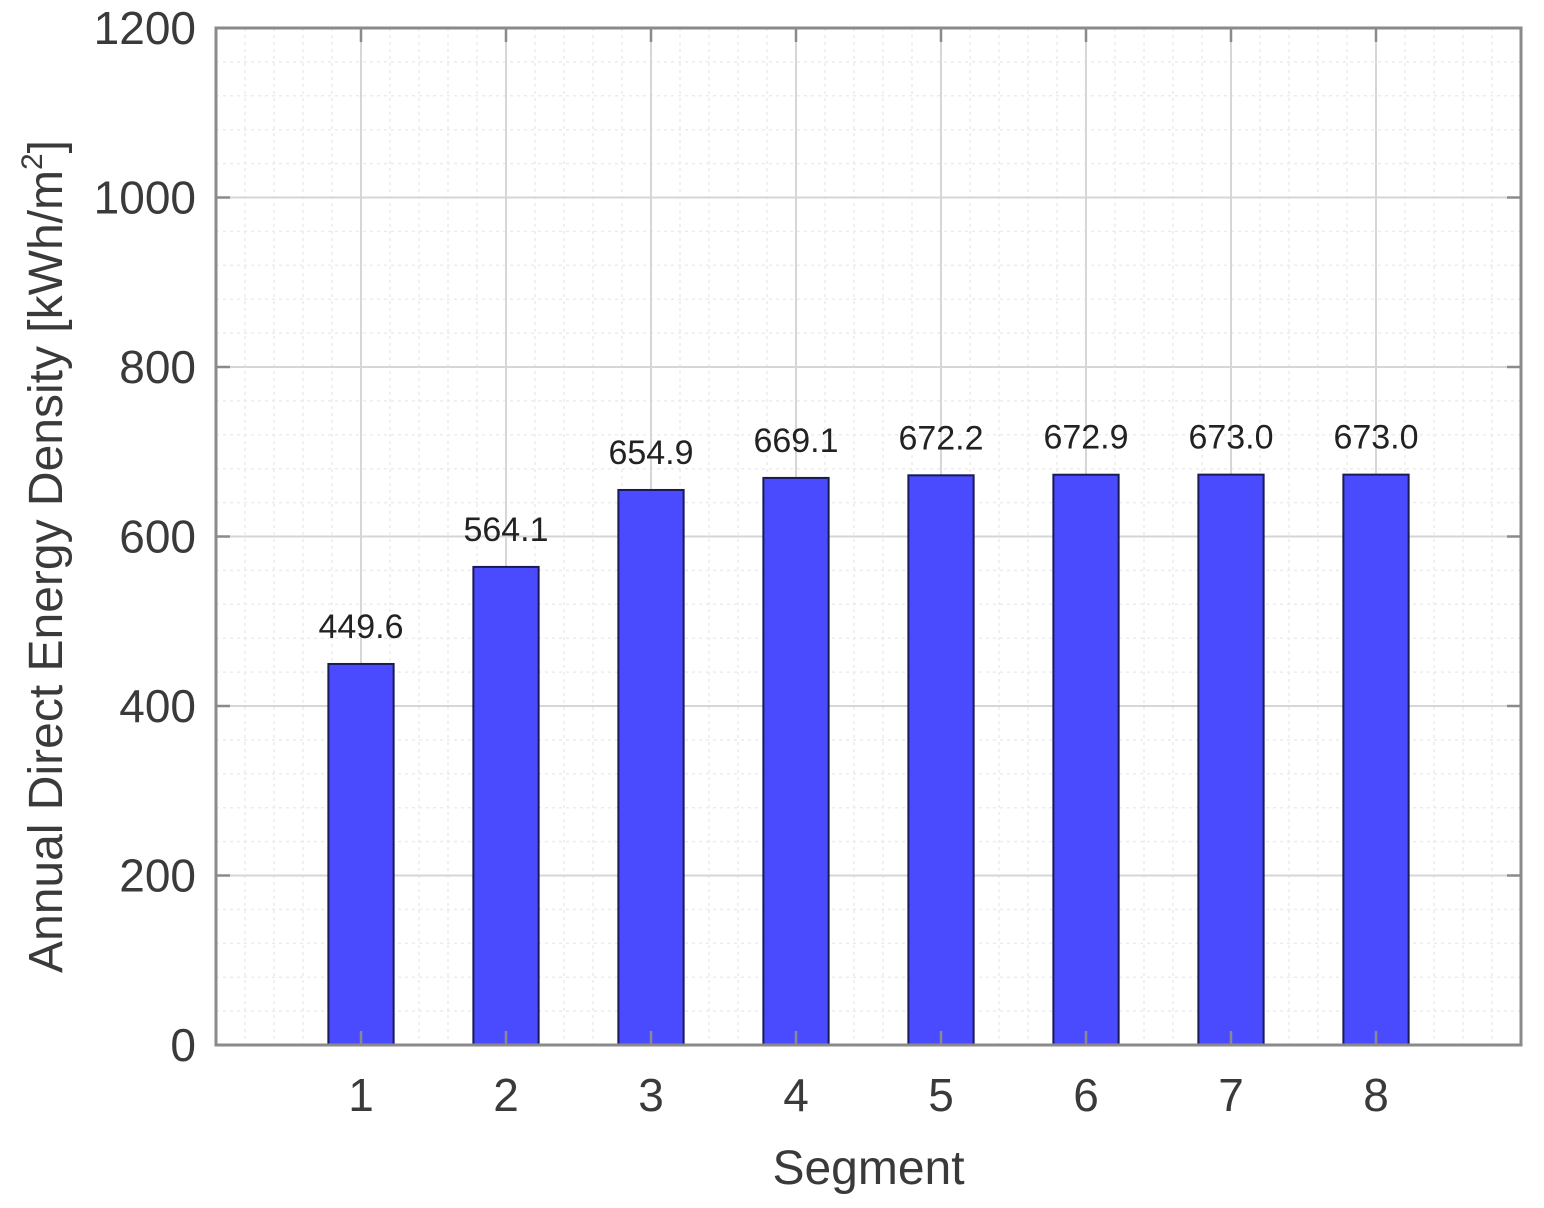 The image size is (1544, 1208). Describe the element at coordinates (796, 1095) in the screenshot. I see `x-tick-label-4: 4` at that location.